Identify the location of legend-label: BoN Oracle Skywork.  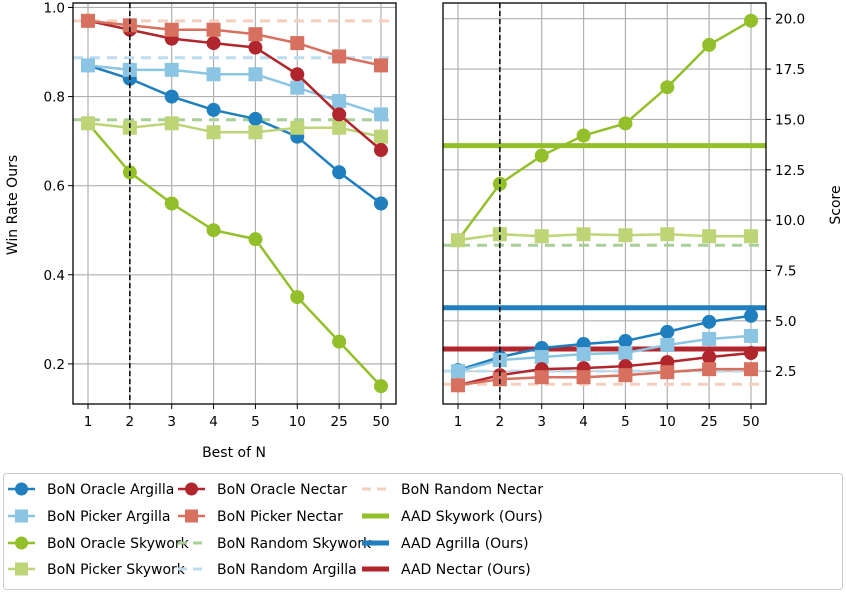
(118, 544).